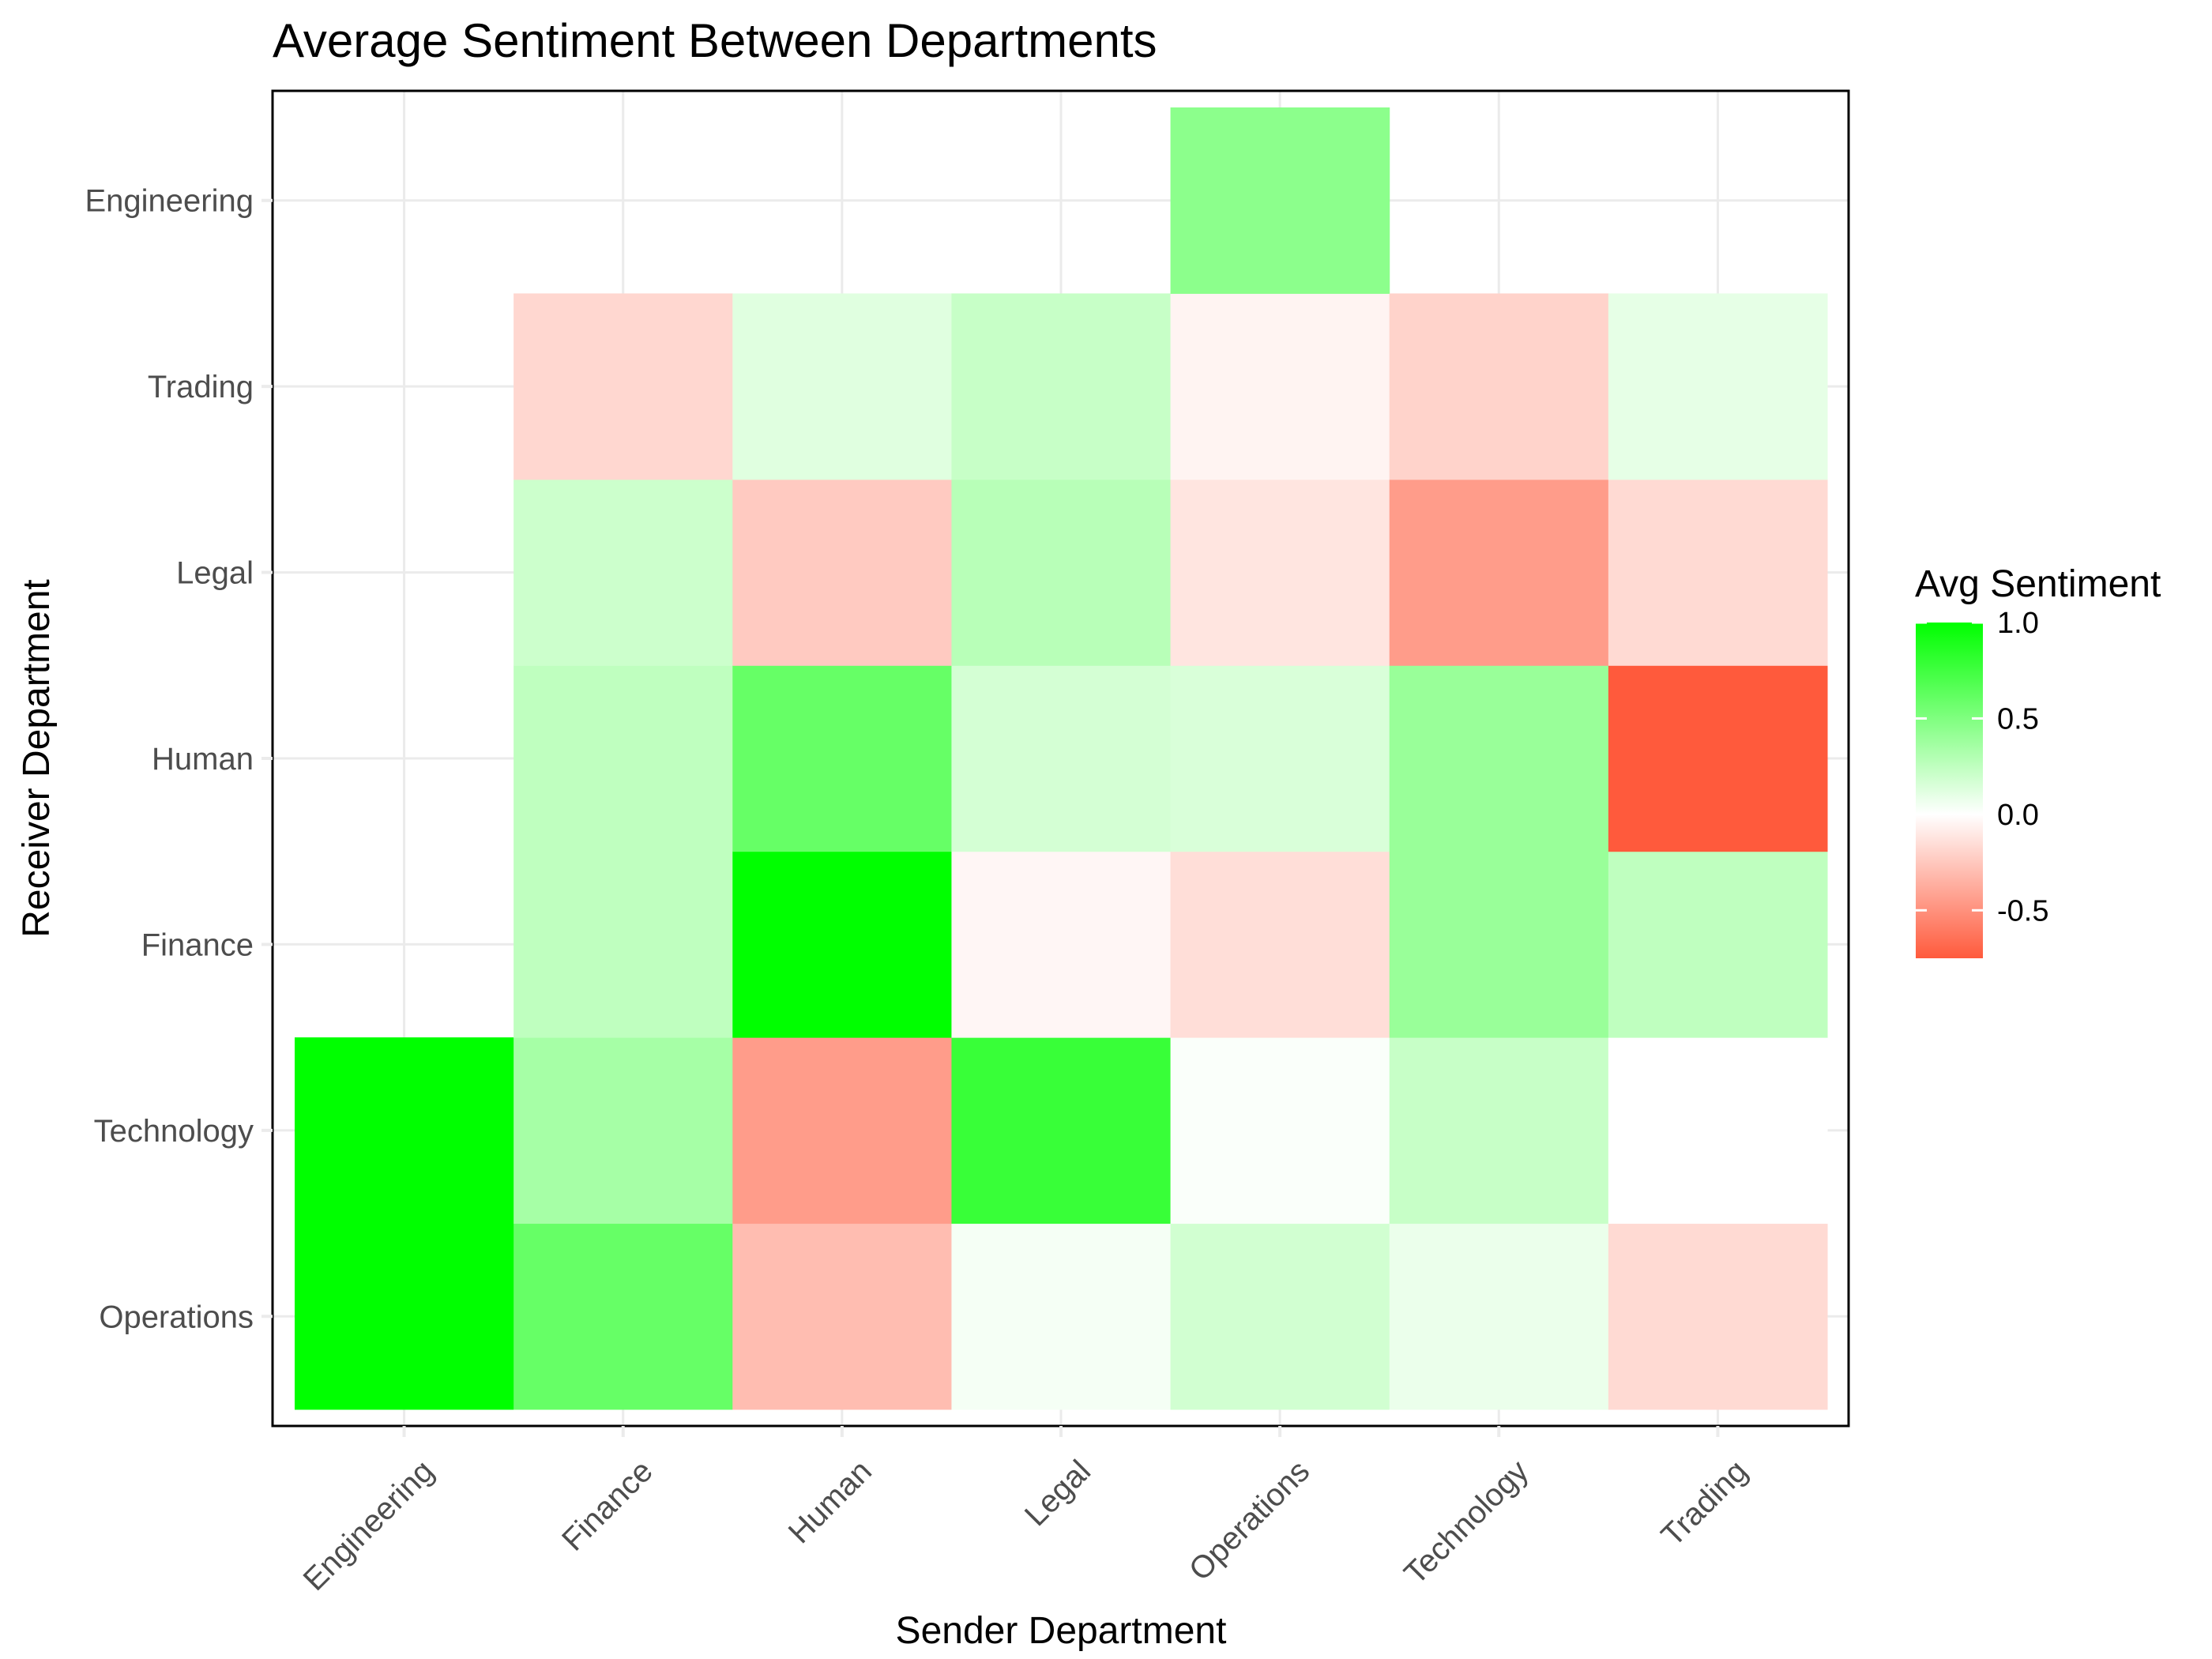  What do you see at coordinates (1467, 1523) in the screenshot?
I see `x-tick-label: Technology` at bounding box center [1467, 1523].